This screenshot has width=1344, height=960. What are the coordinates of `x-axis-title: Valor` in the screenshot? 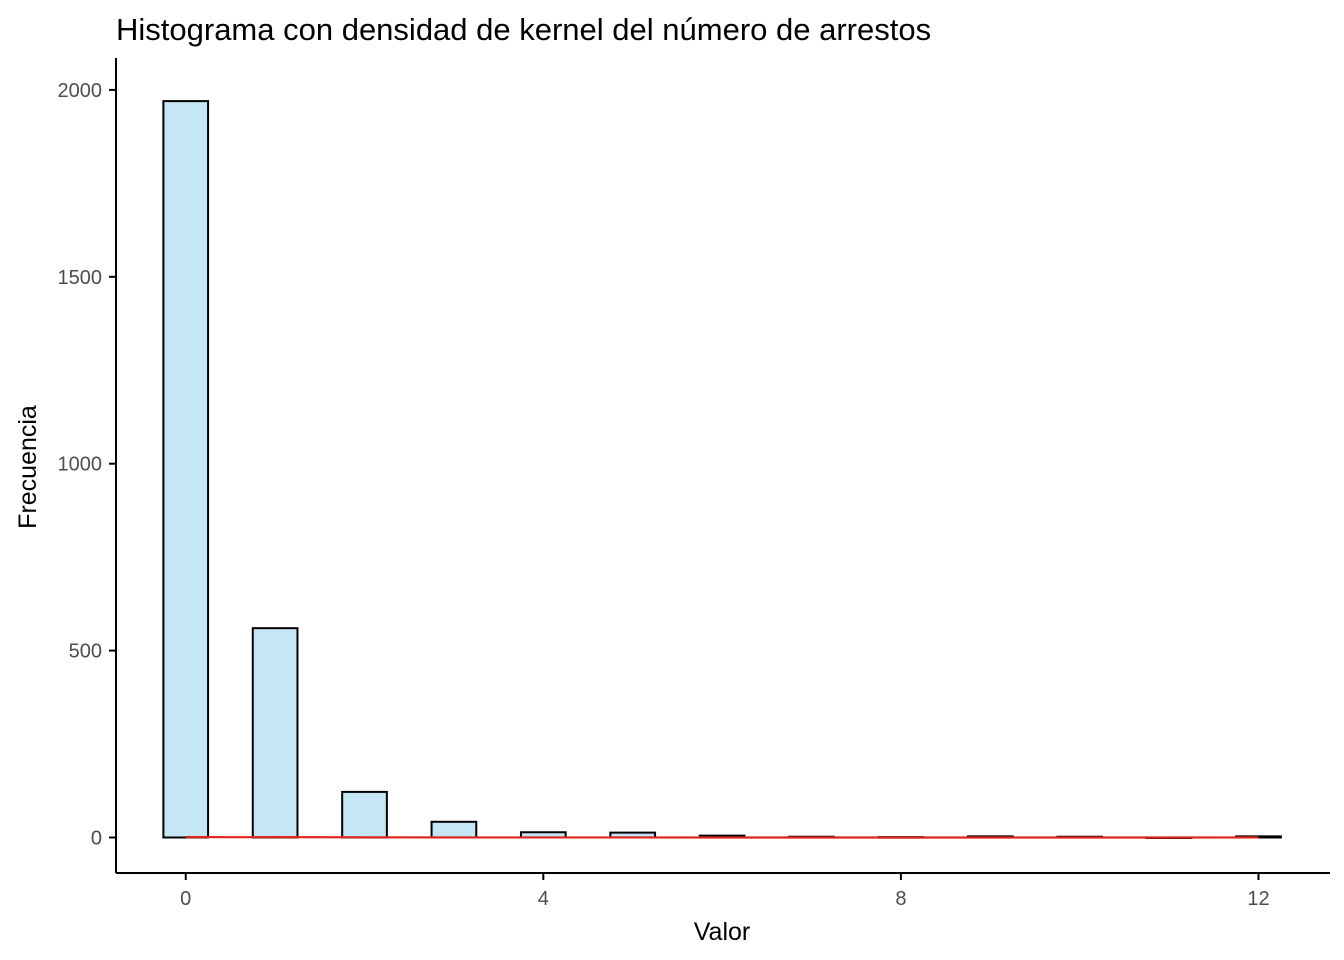 It's located at (722, 932).